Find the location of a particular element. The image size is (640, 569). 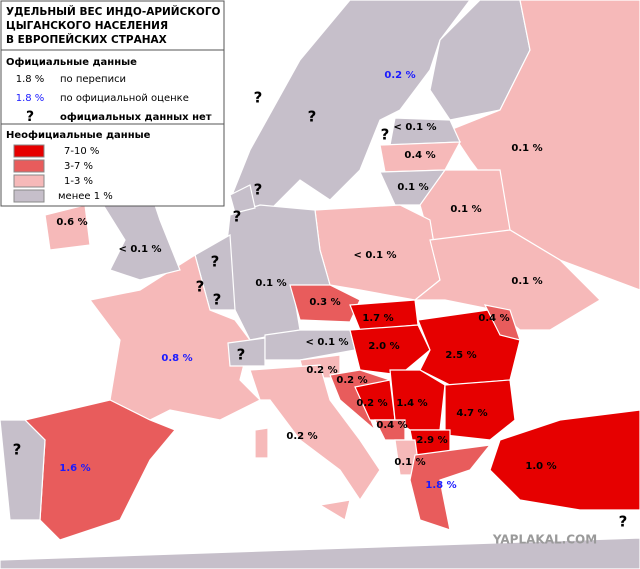

official-text: по переписи is located at coordinates (93, 79).